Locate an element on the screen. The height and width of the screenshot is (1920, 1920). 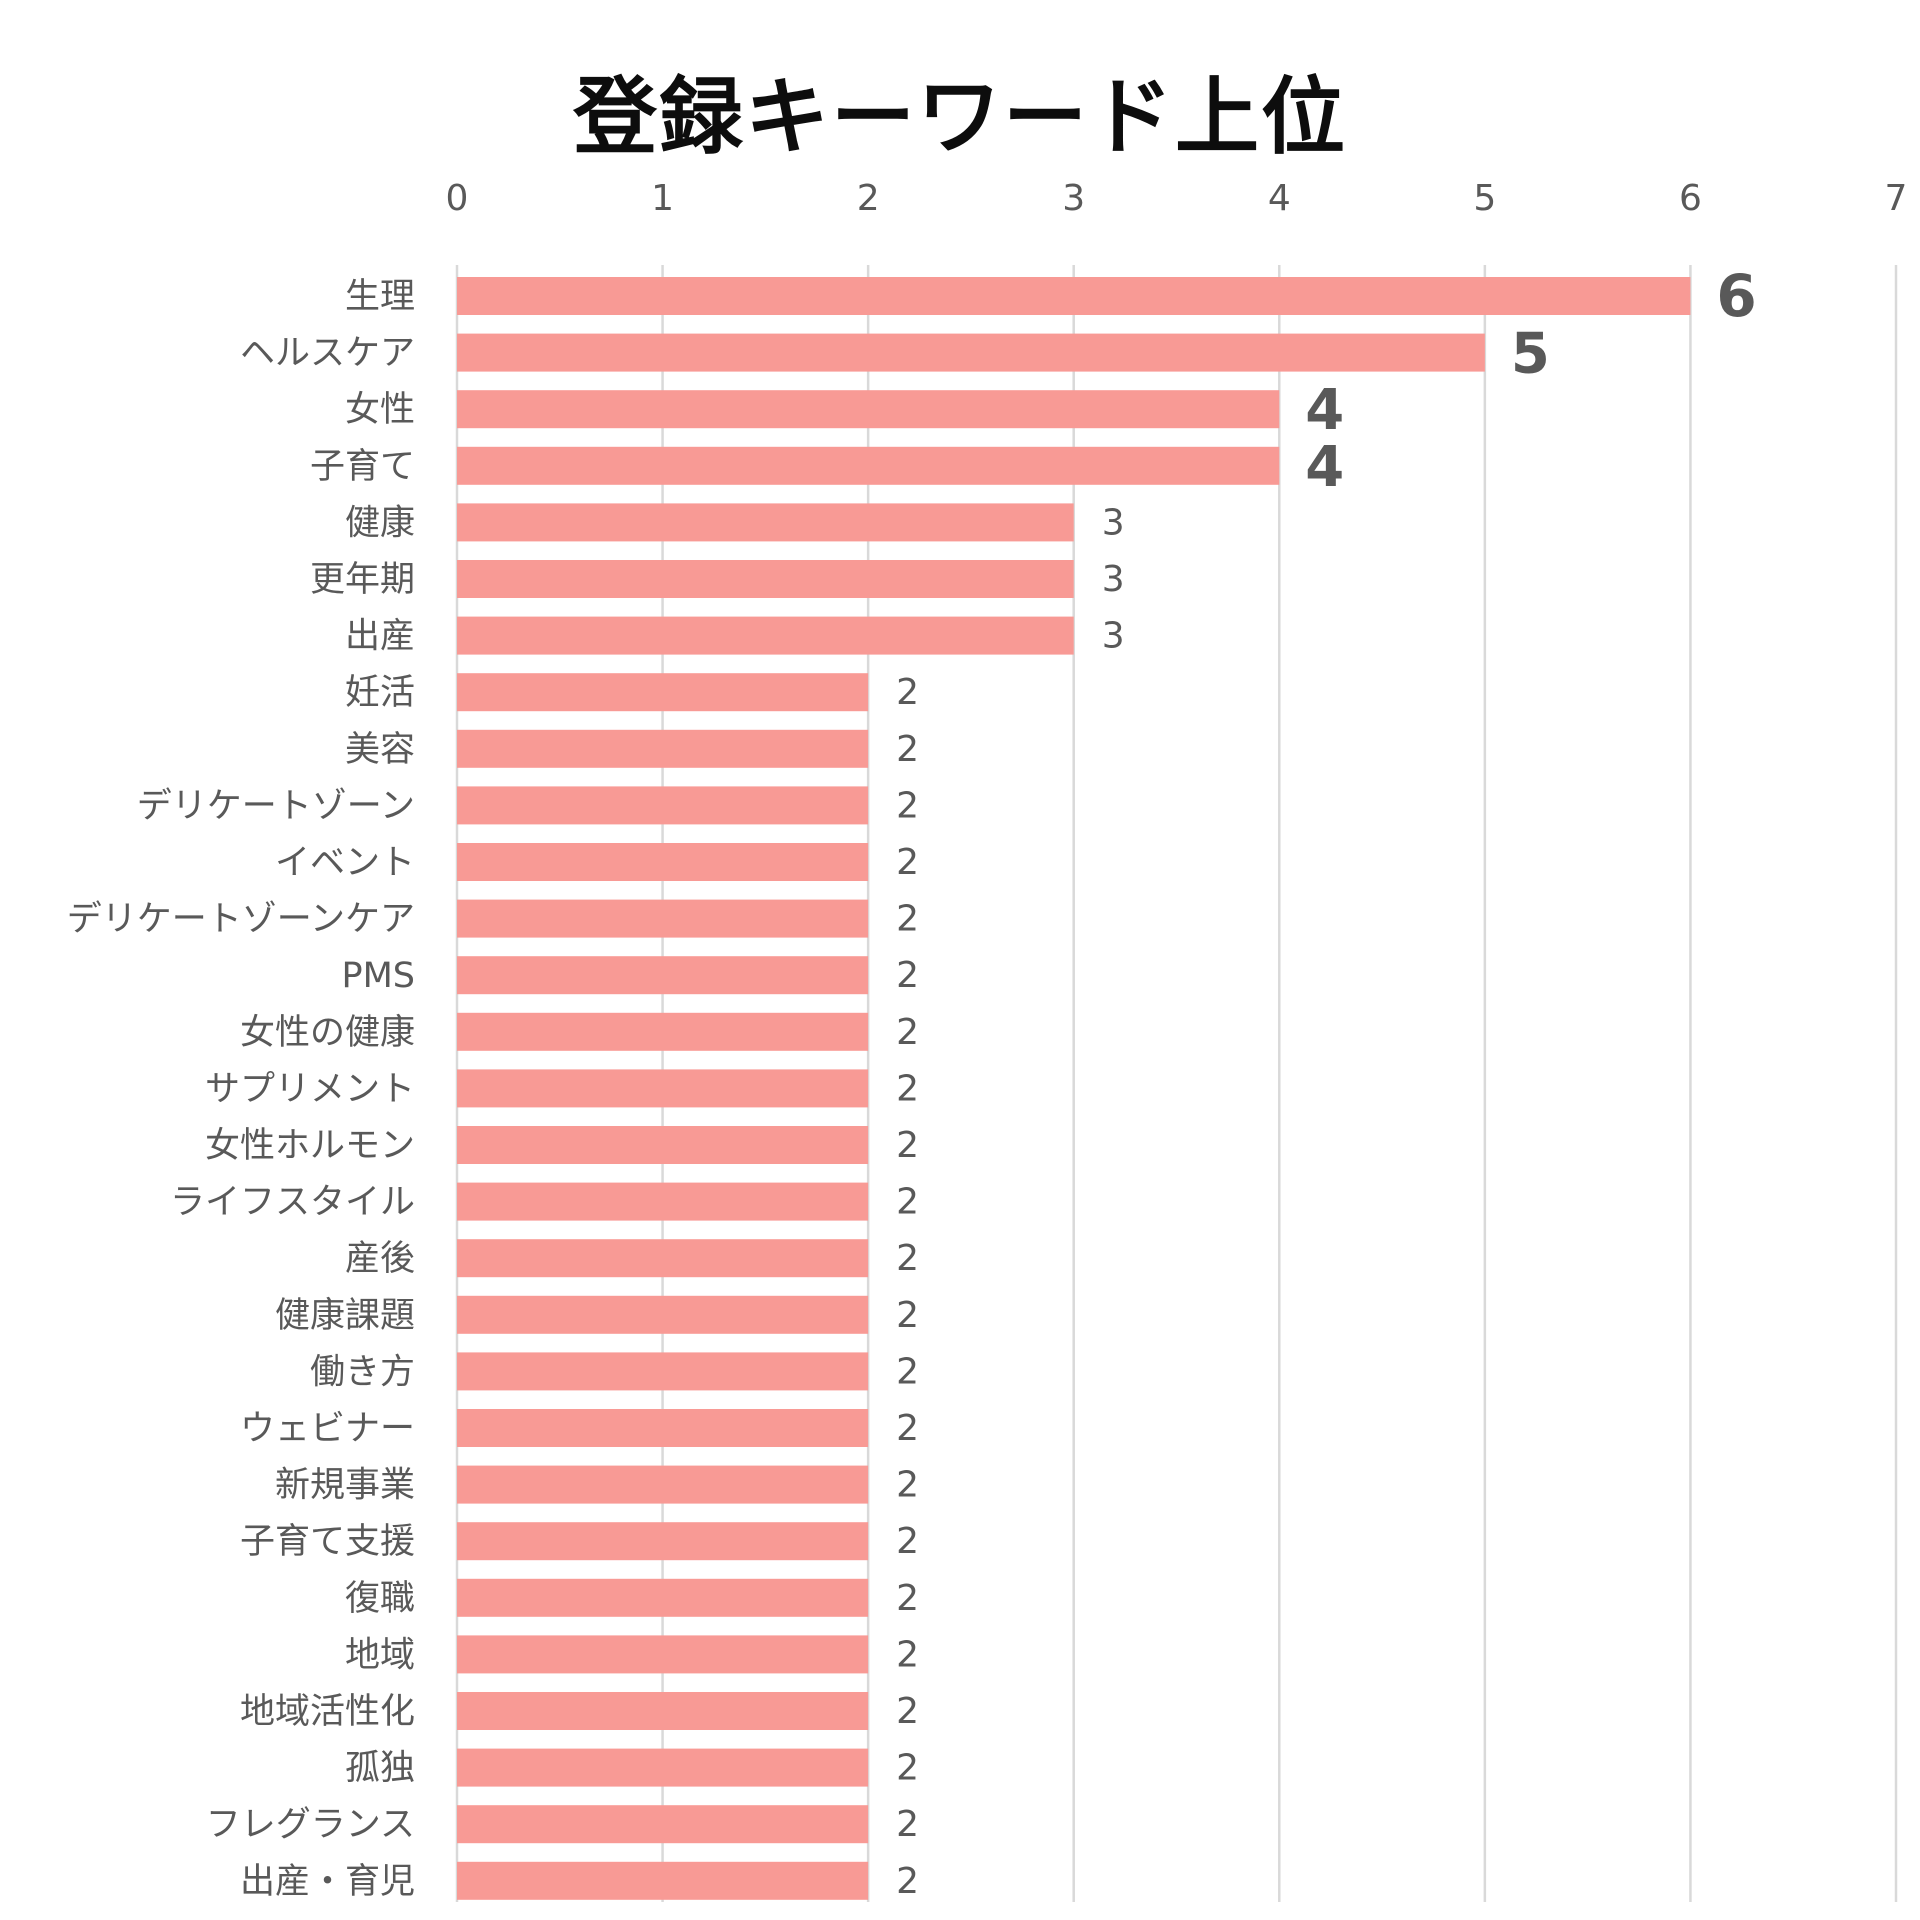
category-label: 美容 is located at coordinates (380, 750).